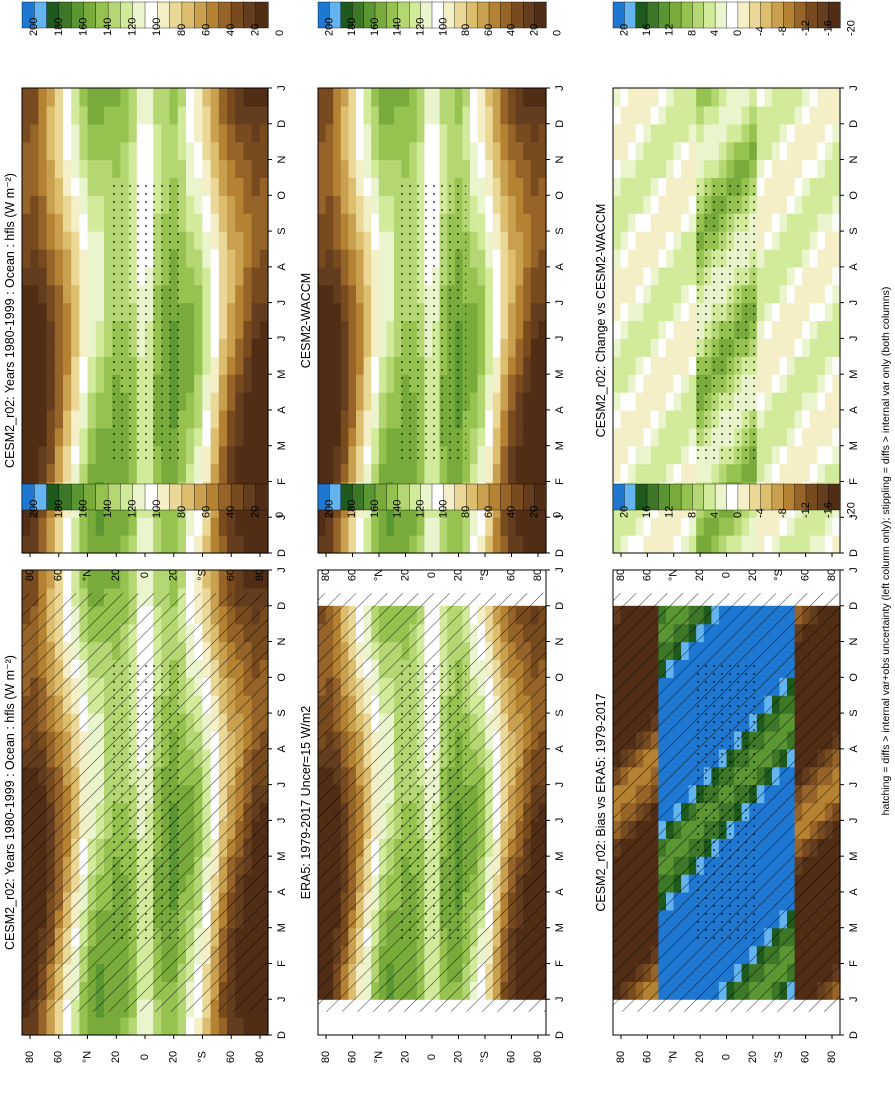 The image size is (895, 1102). I want to click on colorbar-tick-label: -12, so click(806, 510).